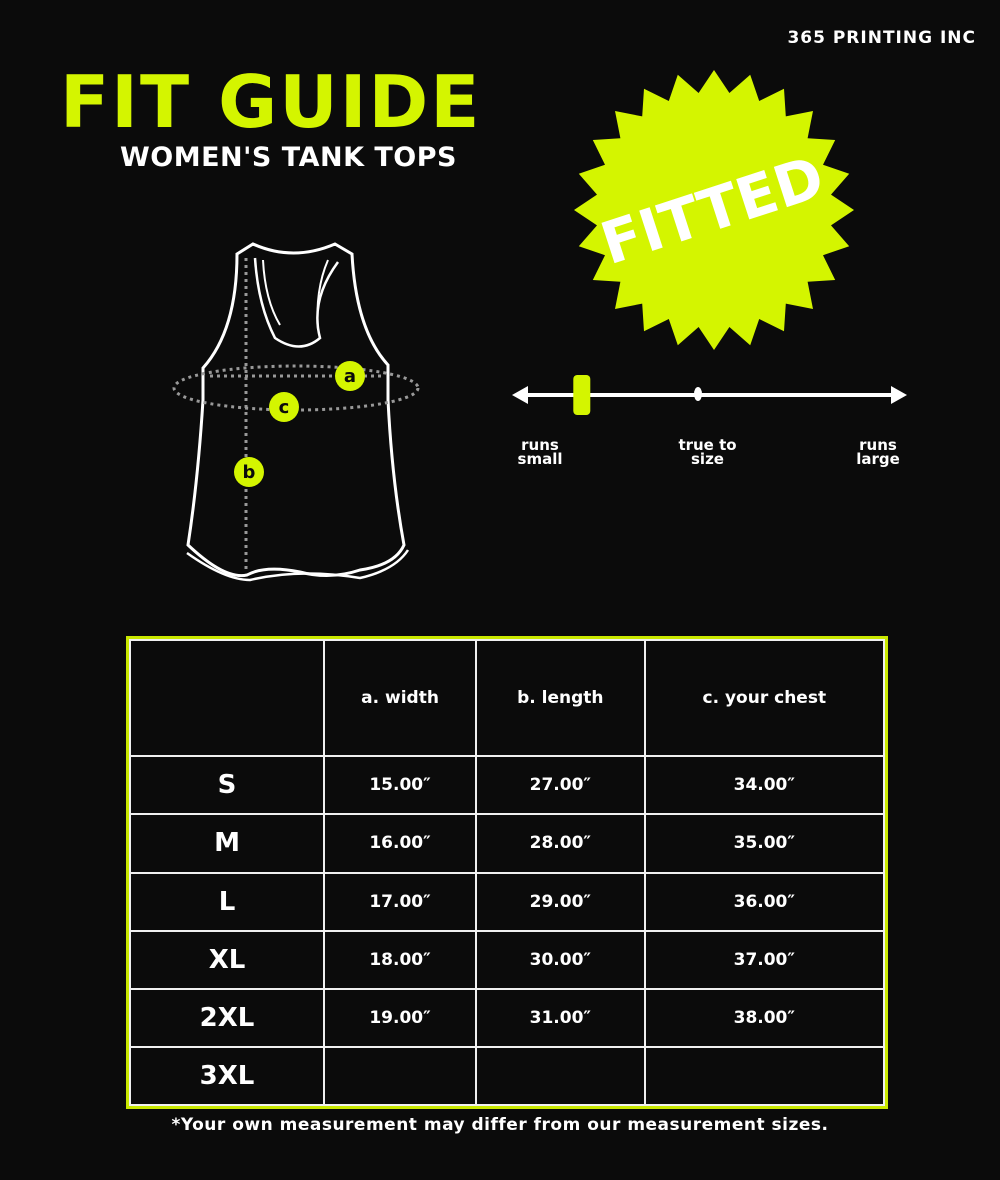 This screenshot has width=1000, height=1180. What do you see at coordinates (227, 843) in the screenshot?
I see `size-cell: M` at bounding box center [227, 843].